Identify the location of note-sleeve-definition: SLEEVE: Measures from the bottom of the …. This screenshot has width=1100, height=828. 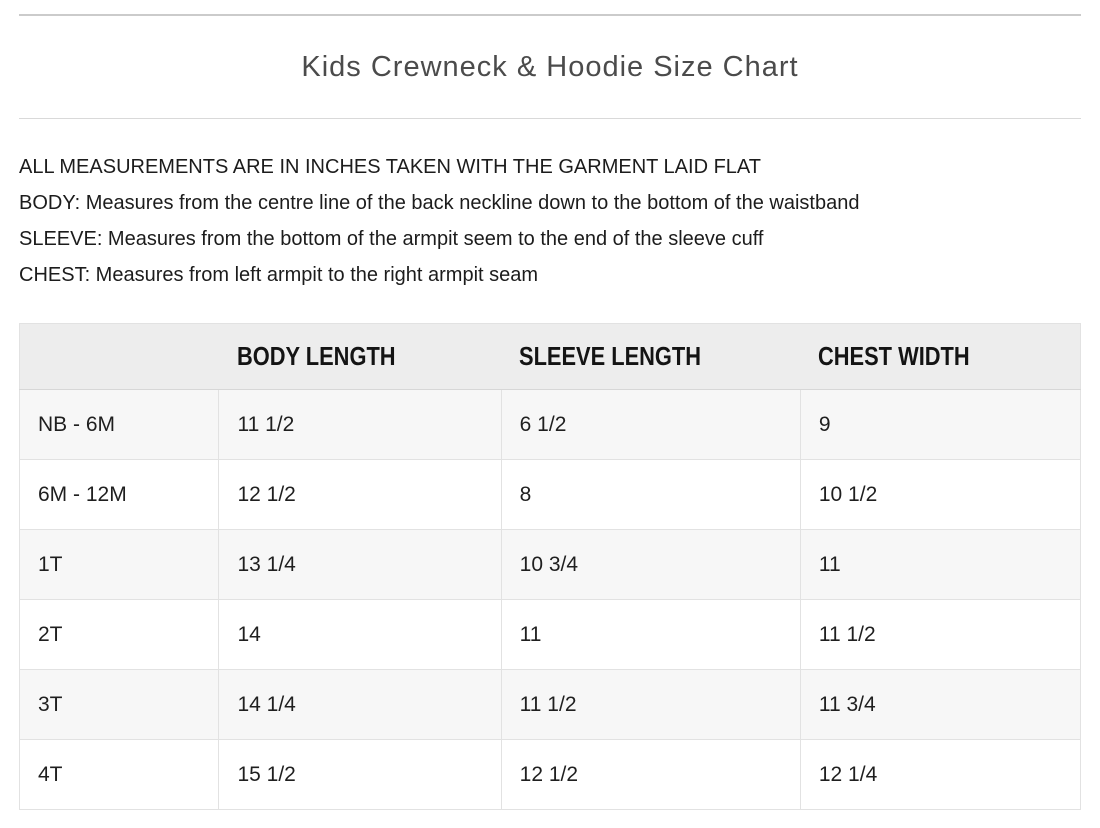
(391, 239).